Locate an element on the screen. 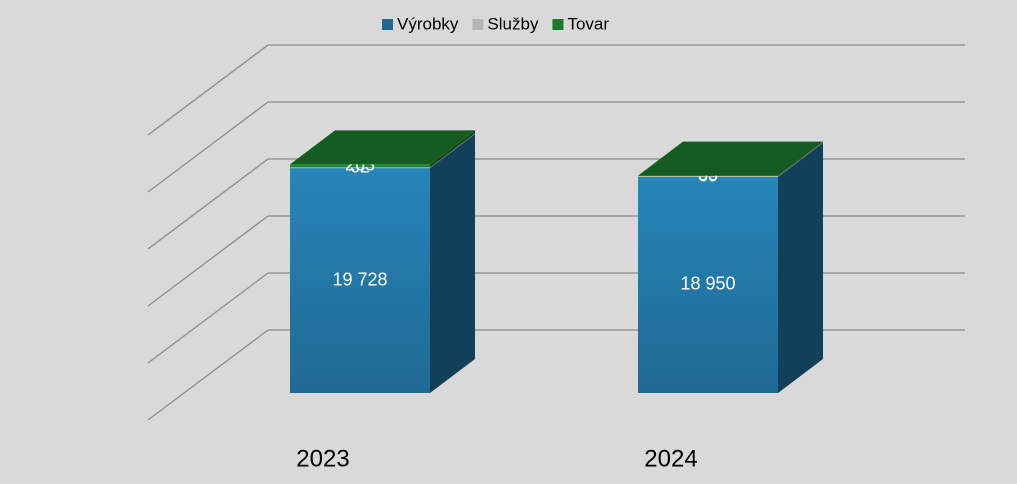  x-tick-label: 2024 is located at coordinates (670, 458).